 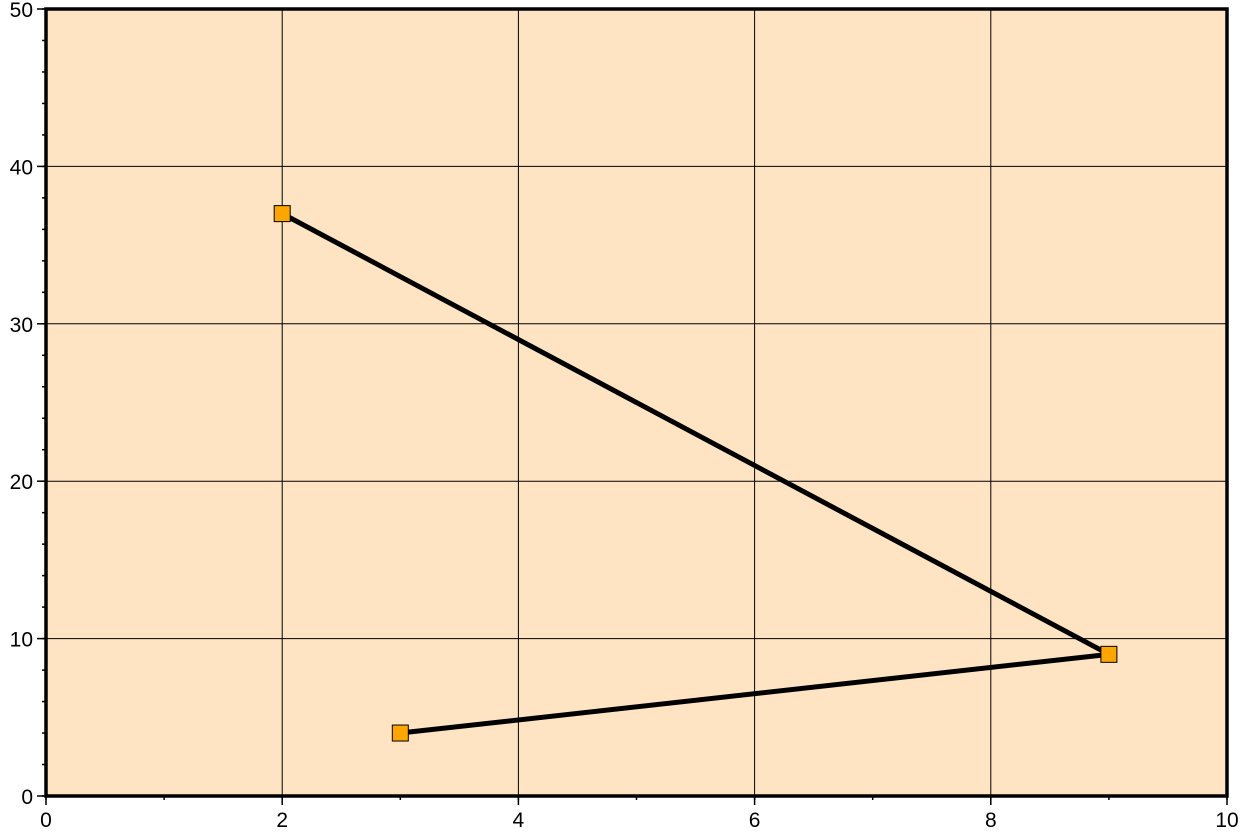 I want to click on x-tick-label: 4, so click(x=519, y=820).